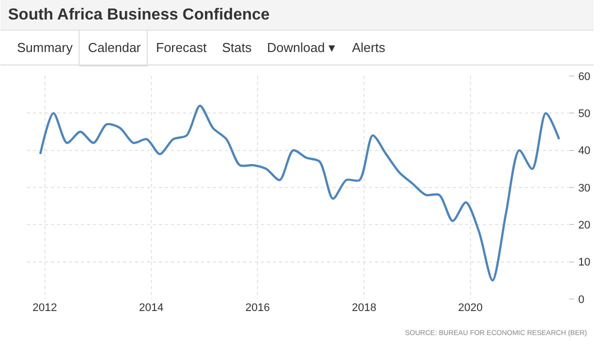 The width and height of the screenshot is (602, 348). What do you see at coordinates (584, 76) in the screenshot?
I see `y-tick-label: 60` at bounding box center [584, 76].